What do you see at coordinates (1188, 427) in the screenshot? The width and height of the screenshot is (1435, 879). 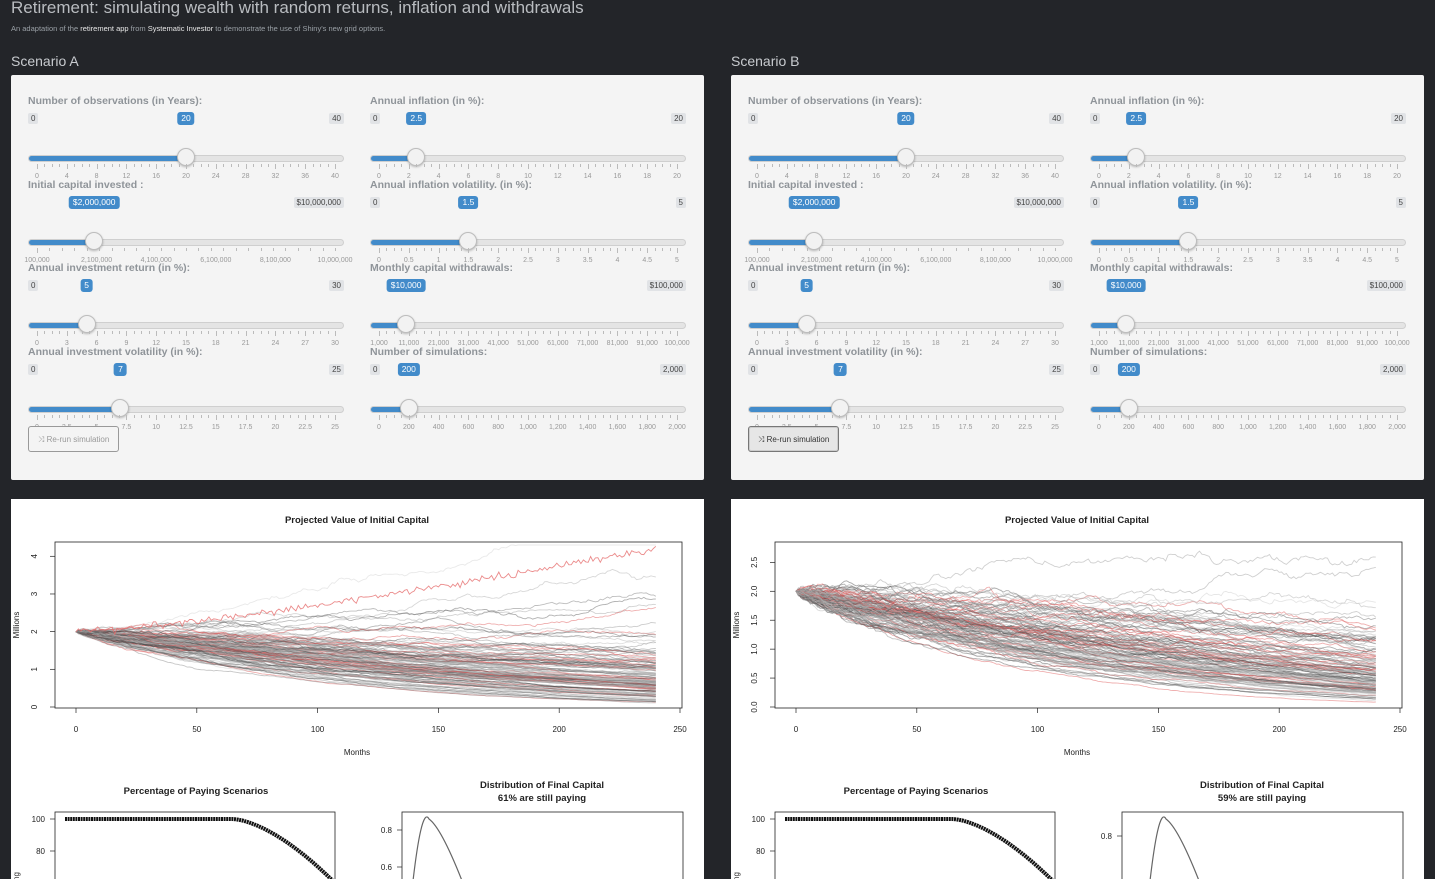 I see `slider-tick-label: 600` at bounding box center [1188, 427].